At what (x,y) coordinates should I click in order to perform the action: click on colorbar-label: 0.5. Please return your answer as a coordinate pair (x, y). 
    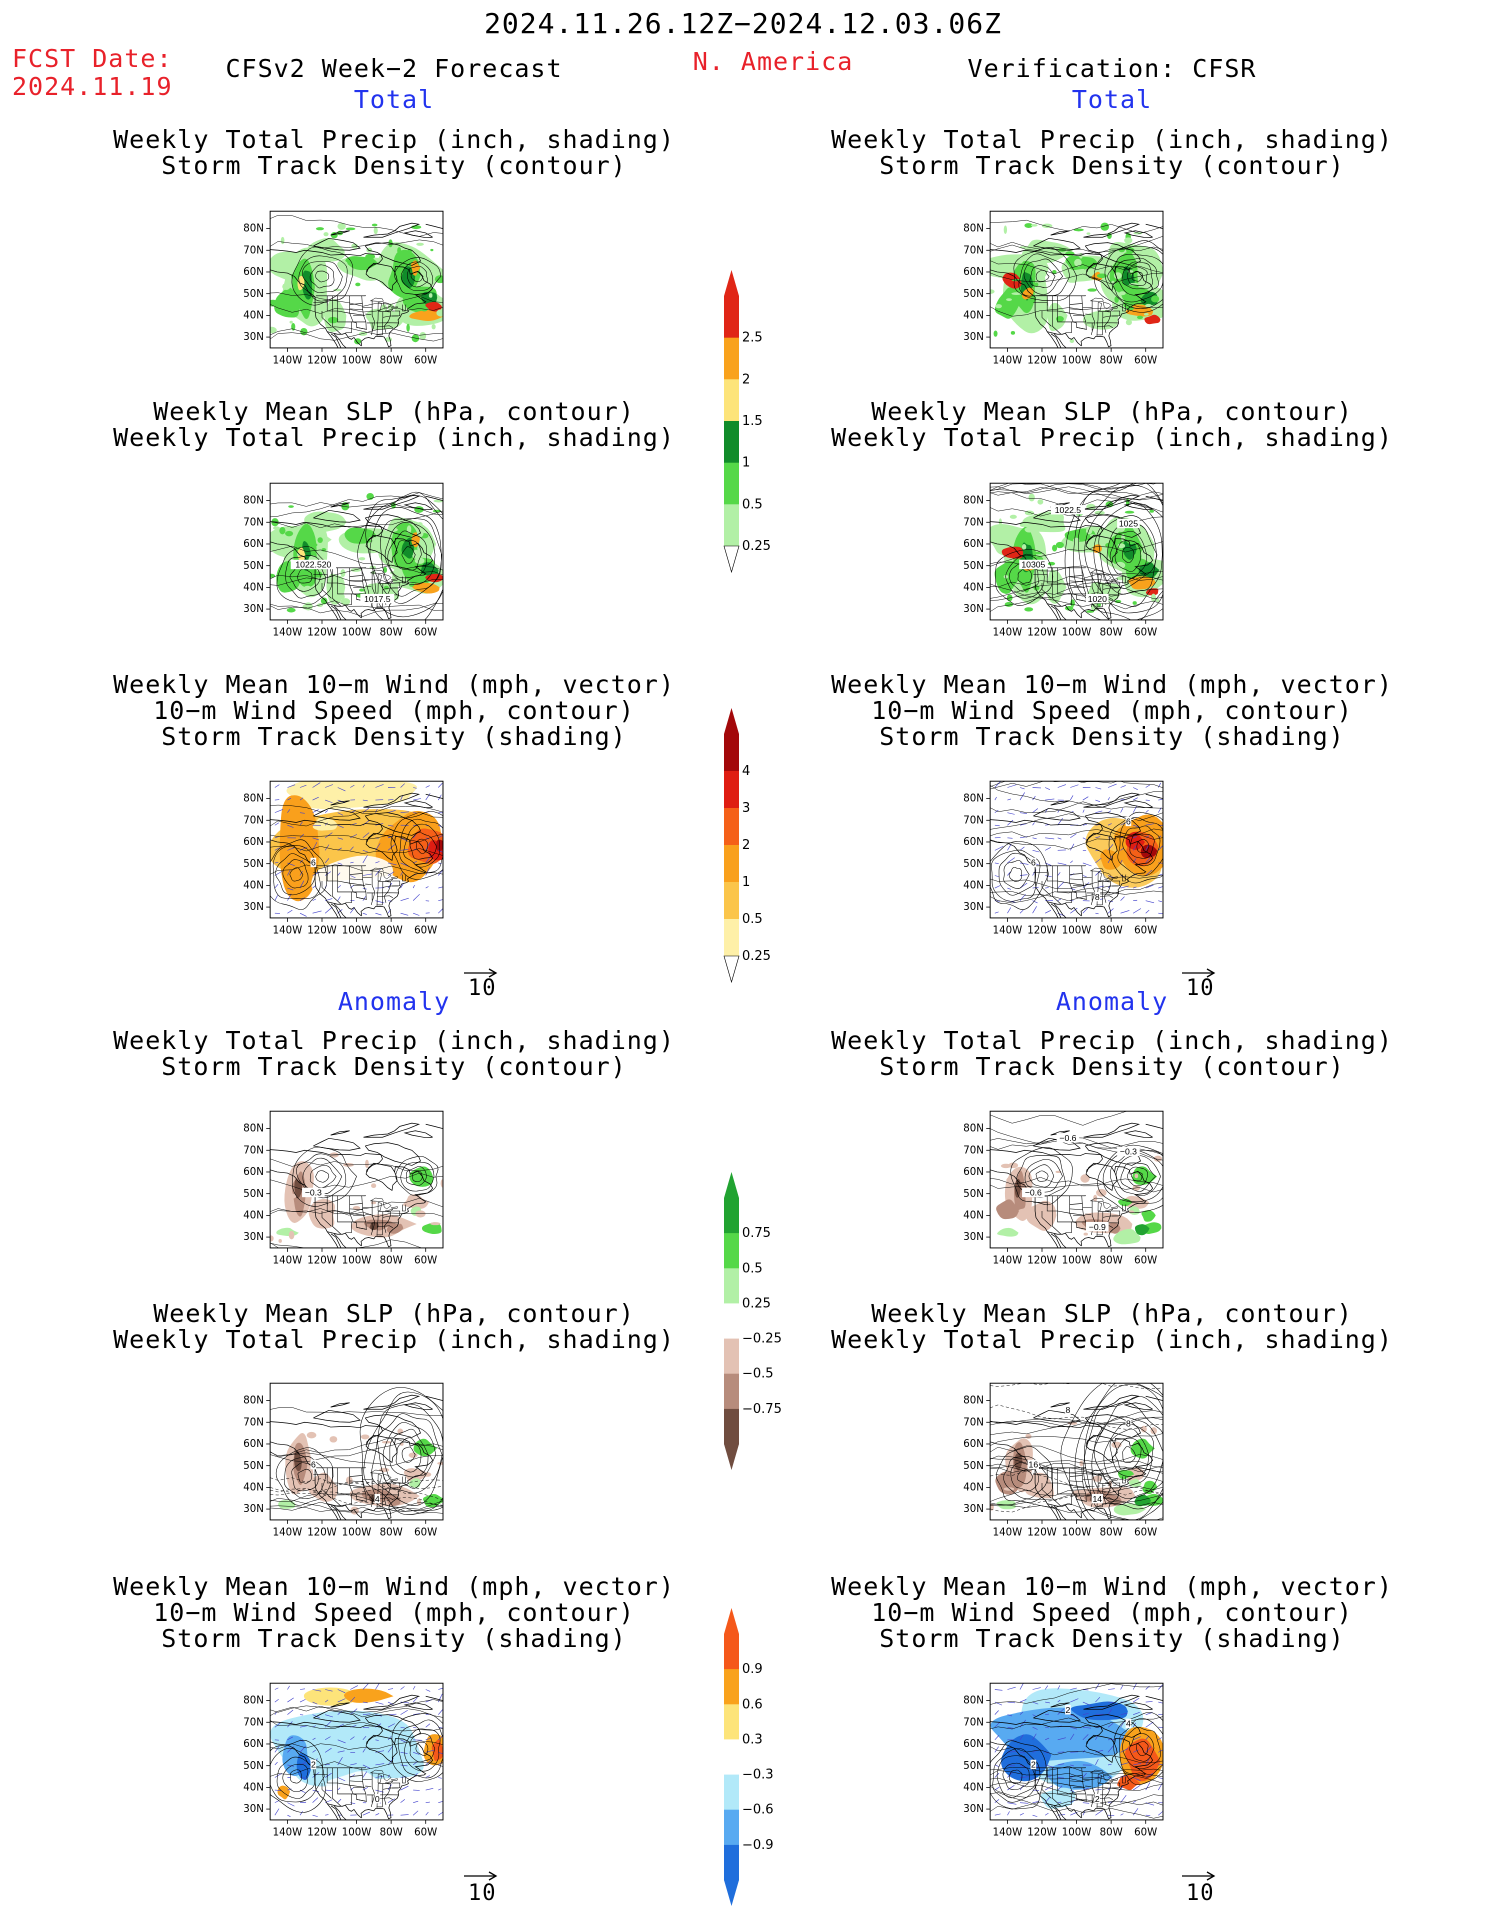
    Looking at the image, I should click on (752, 1268).